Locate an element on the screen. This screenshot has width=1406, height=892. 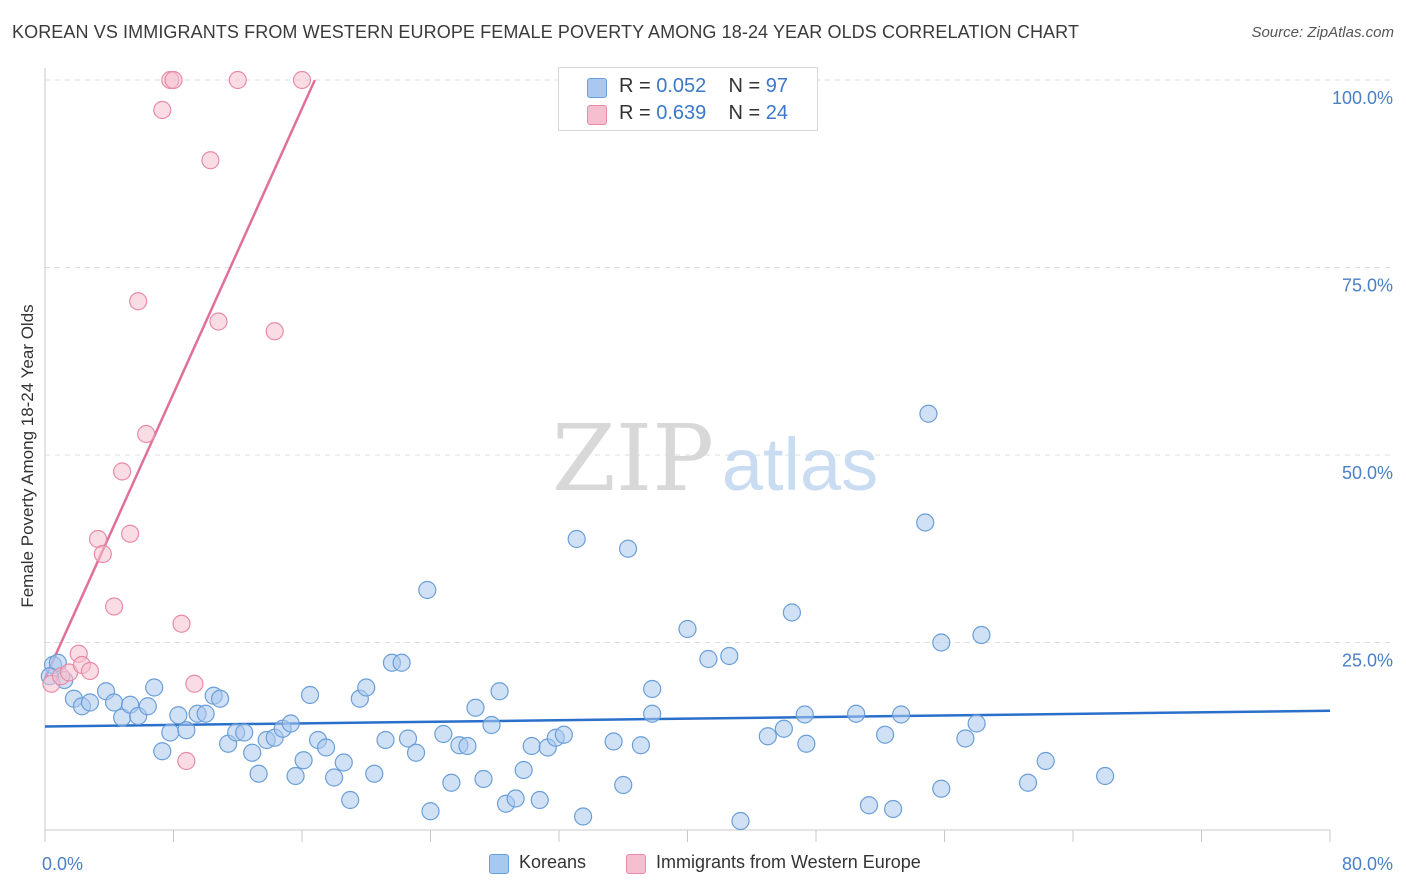
koreans-r-value: 0.052 is located at coordinates (681, 86).